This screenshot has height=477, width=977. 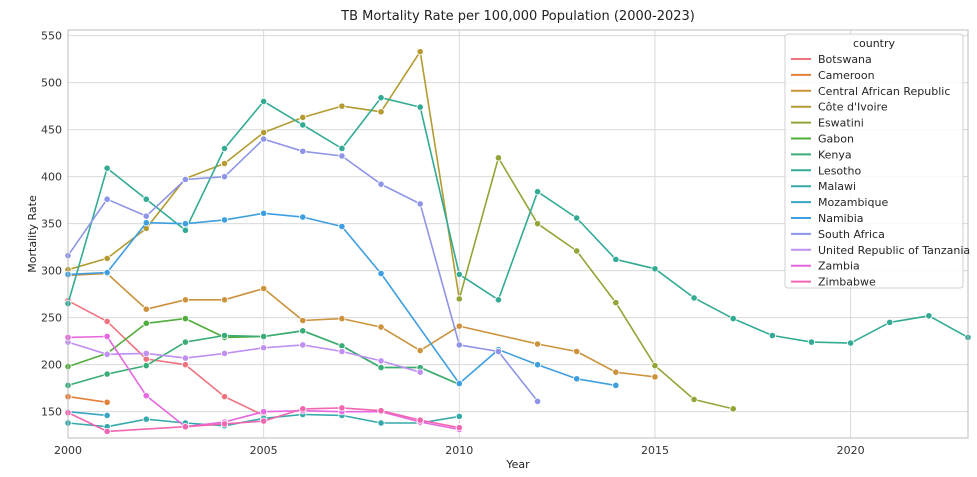 I want to click on legend-entry: Kenya, so click(x=835, y=154).